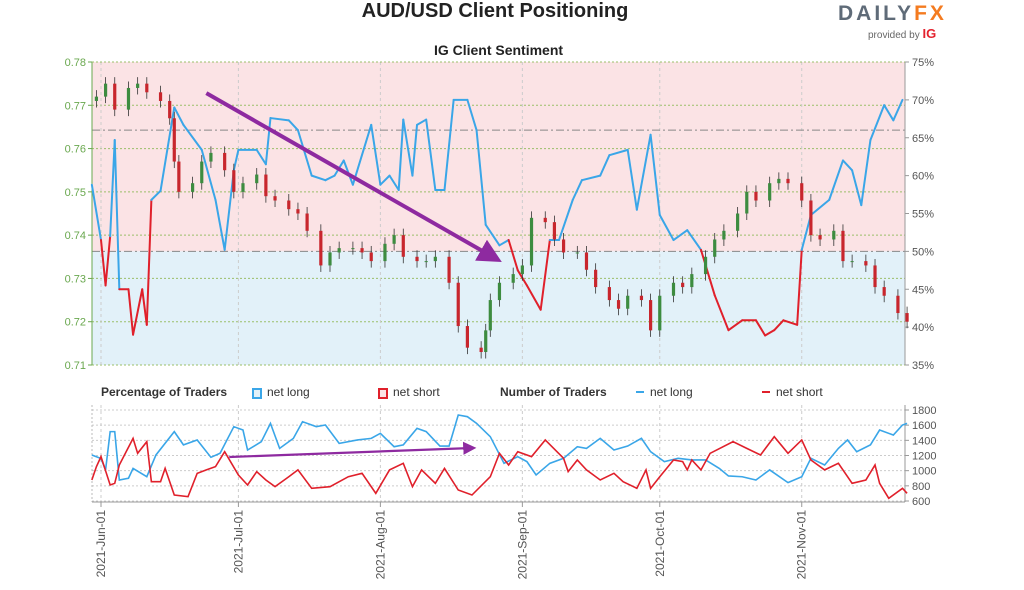  I want to click on count-tick-label: 1800, so click(924, 411).